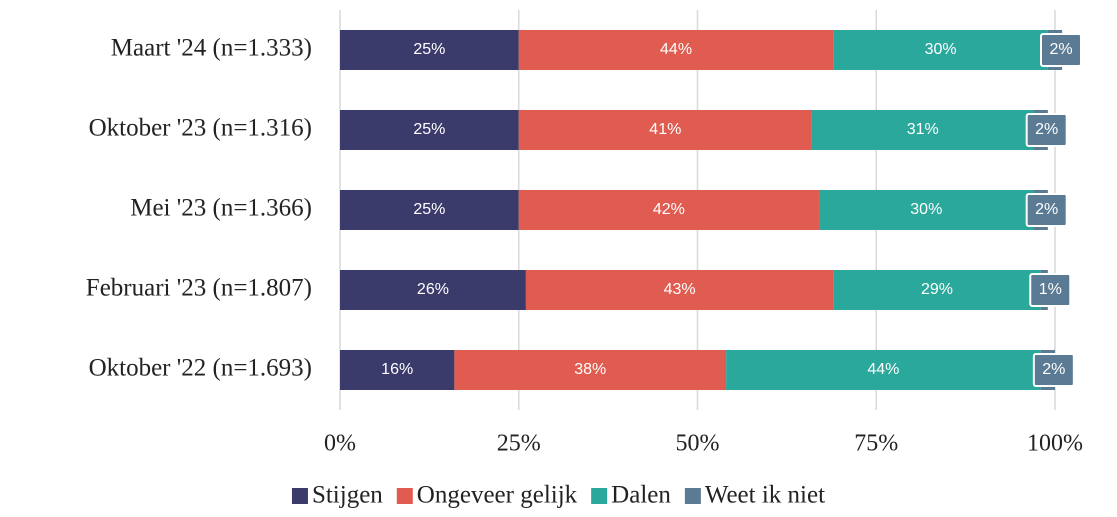 This screenshot has width=1117, height=517. Describe the element at coordinates (1055, 444) in the screenshot. I see `x-tick-label: 100%` at that location.